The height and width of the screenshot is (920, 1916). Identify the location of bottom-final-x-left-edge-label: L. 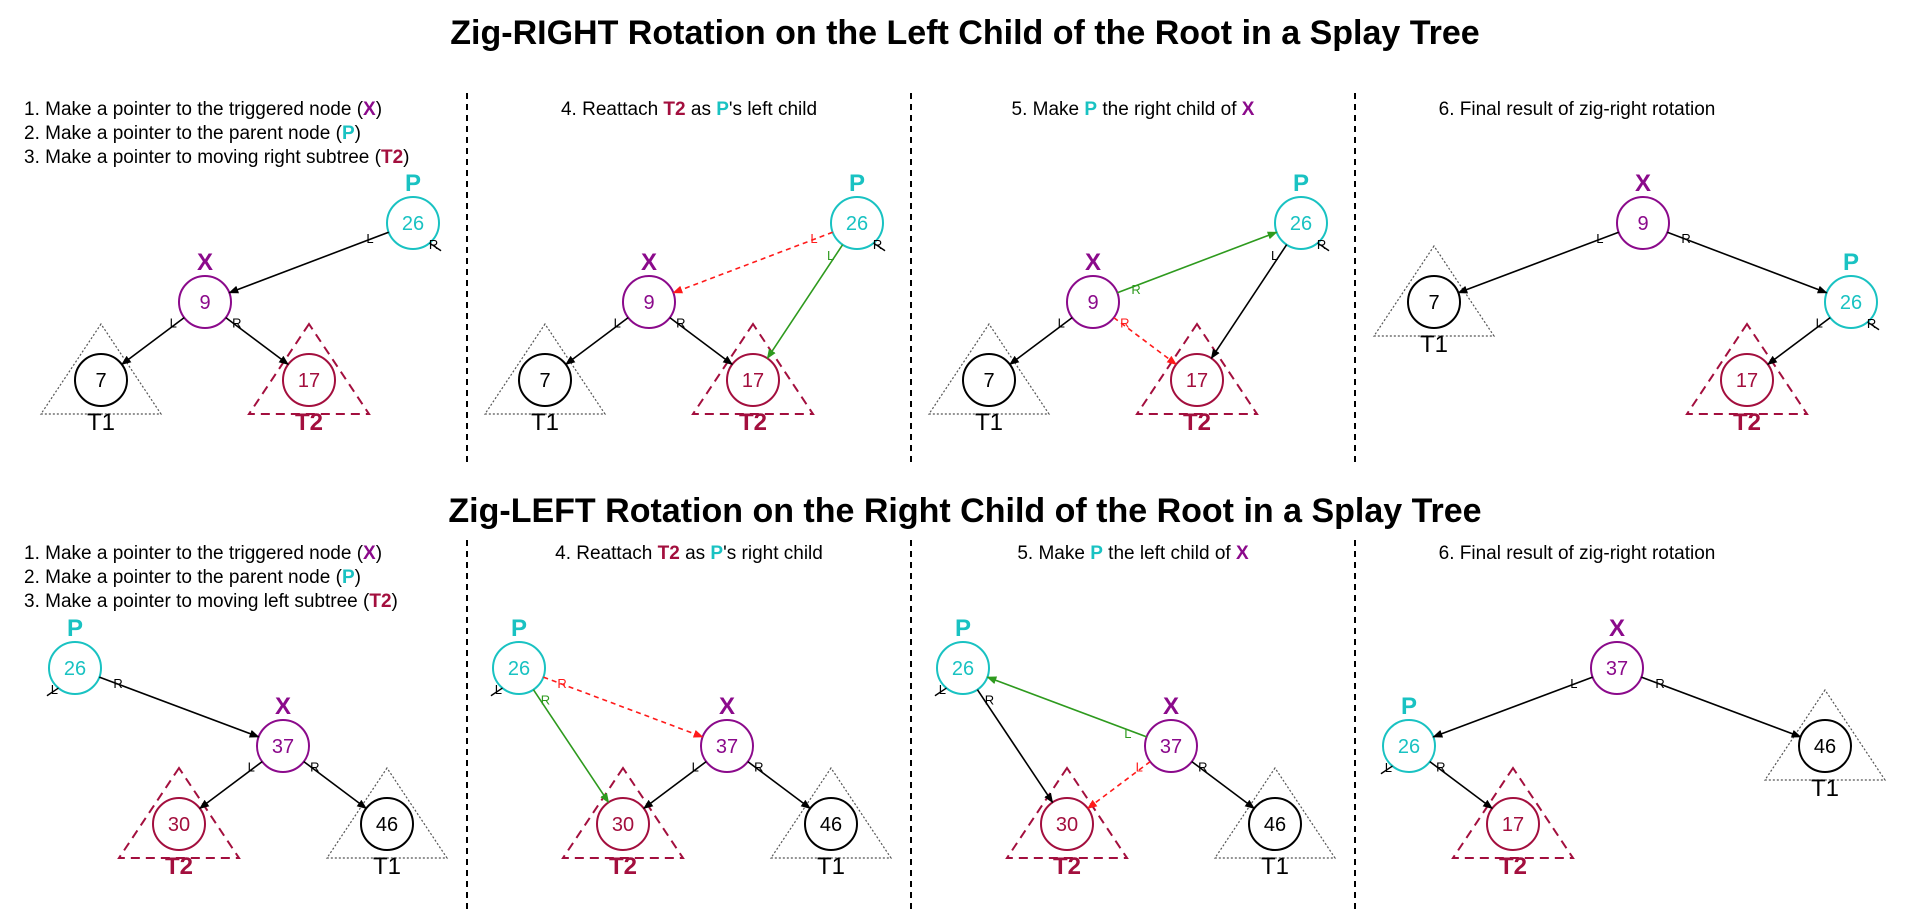
(1573, 683).